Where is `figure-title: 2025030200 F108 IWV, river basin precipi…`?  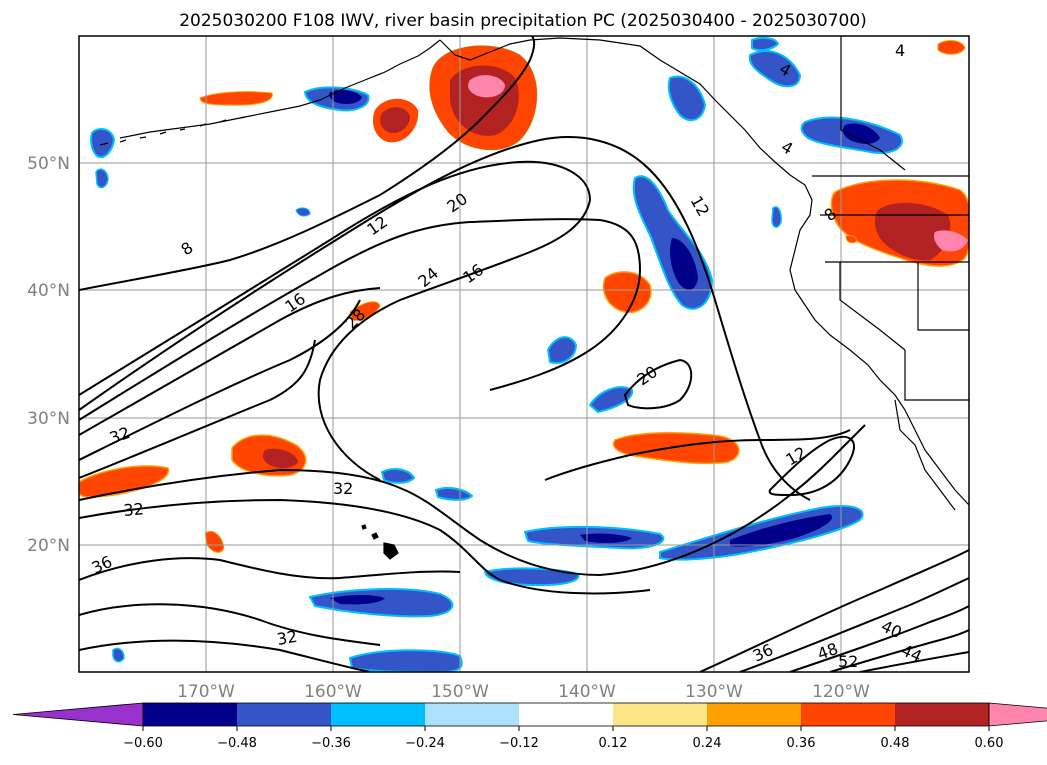 figure-title: 2025030200 F108 IWV, river basin precipi… is located at coordinates (523, 21).